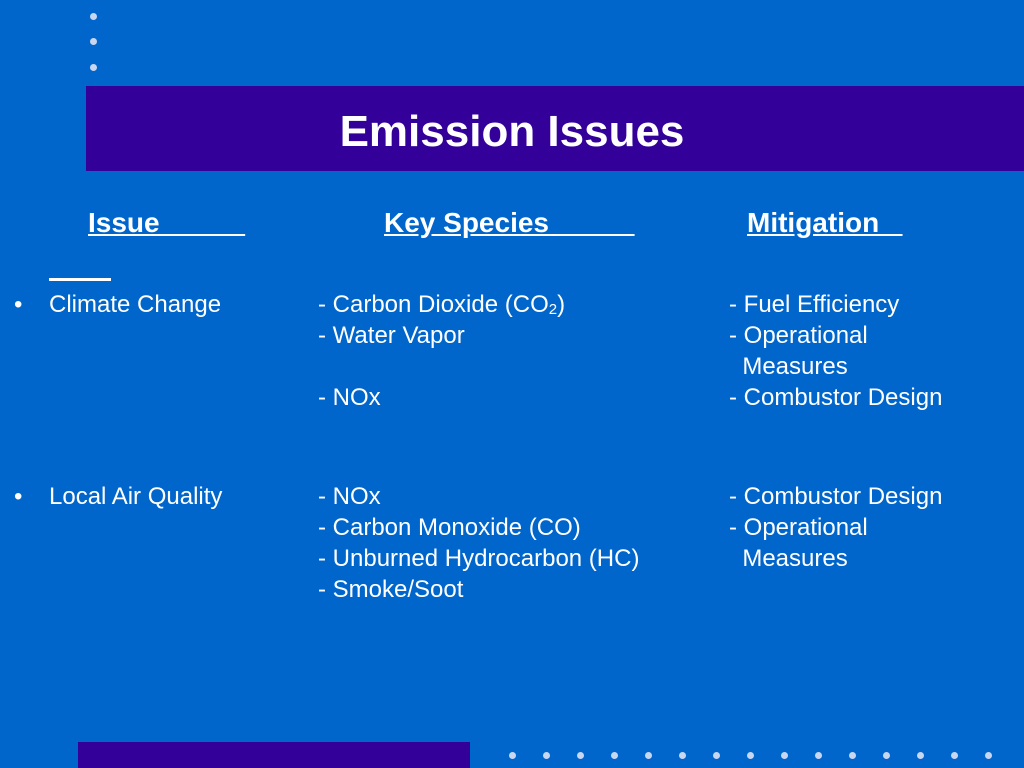 This screenshot has height=768, width=1024. I want to click on header-underline-continuation, so click(80, 279).